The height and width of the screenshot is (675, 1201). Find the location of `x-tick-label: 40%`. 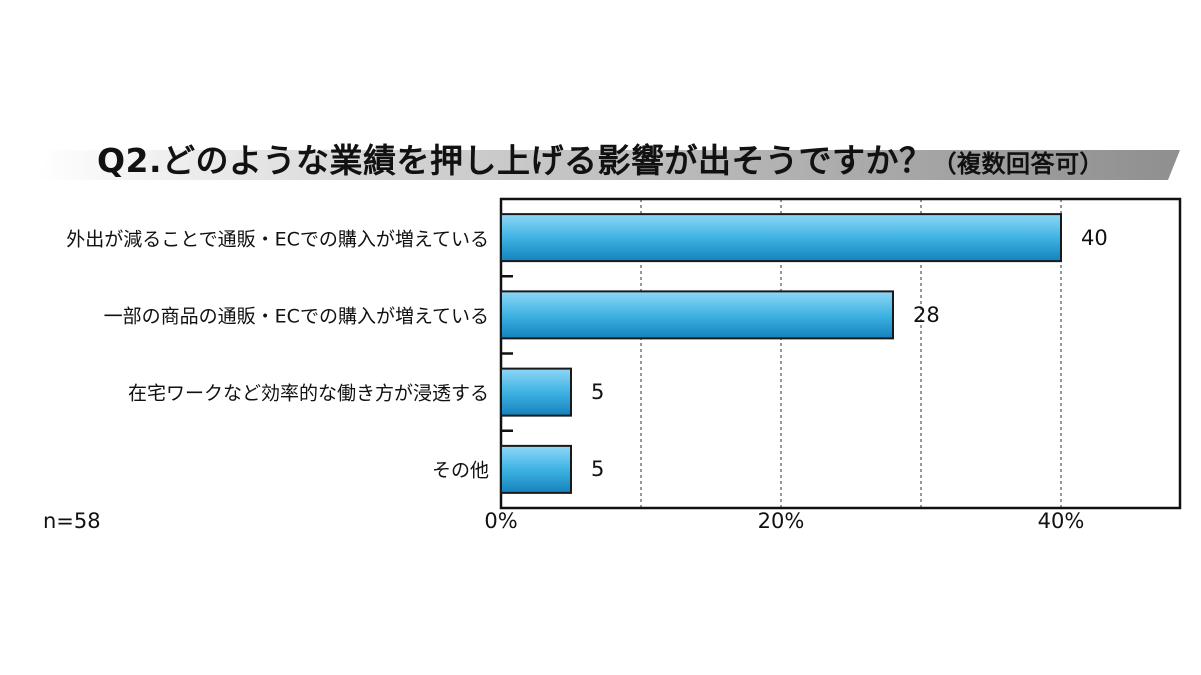

x-tick-label: 40% is located at coordinates (1061, 521).